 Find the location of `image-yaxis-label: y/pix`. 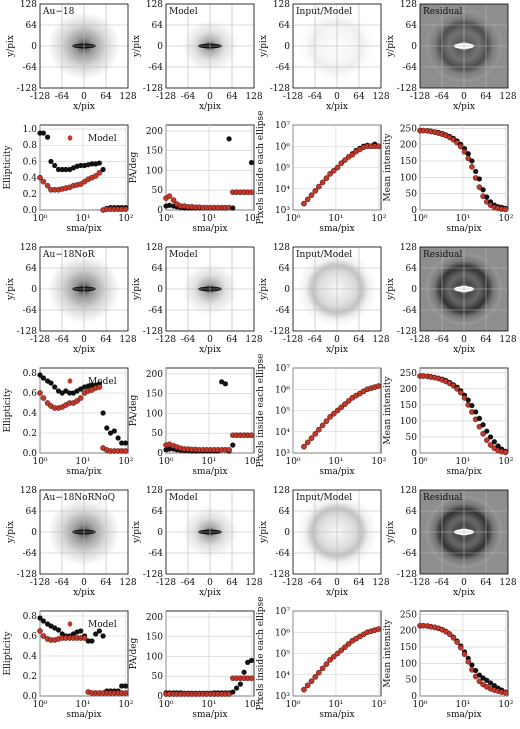

image-yaxis-label: y/pix is located at coordinates (137, 532).